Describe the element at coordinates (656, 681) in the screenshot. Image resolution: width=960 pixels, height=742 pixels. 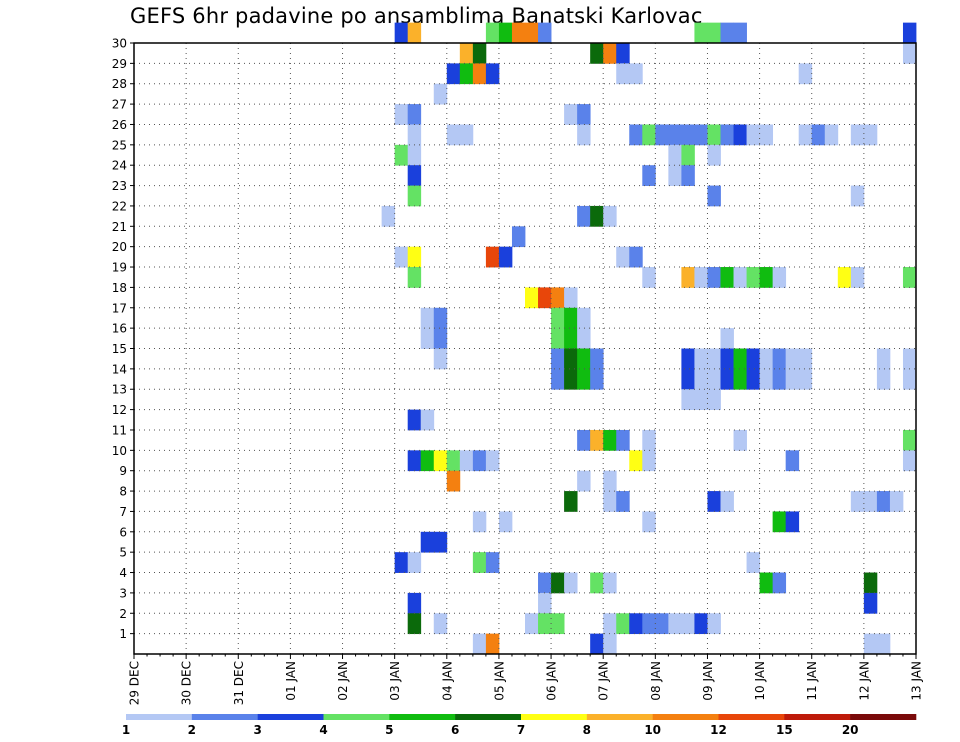
I see `x-tick-label: 08 JAN` at that location.